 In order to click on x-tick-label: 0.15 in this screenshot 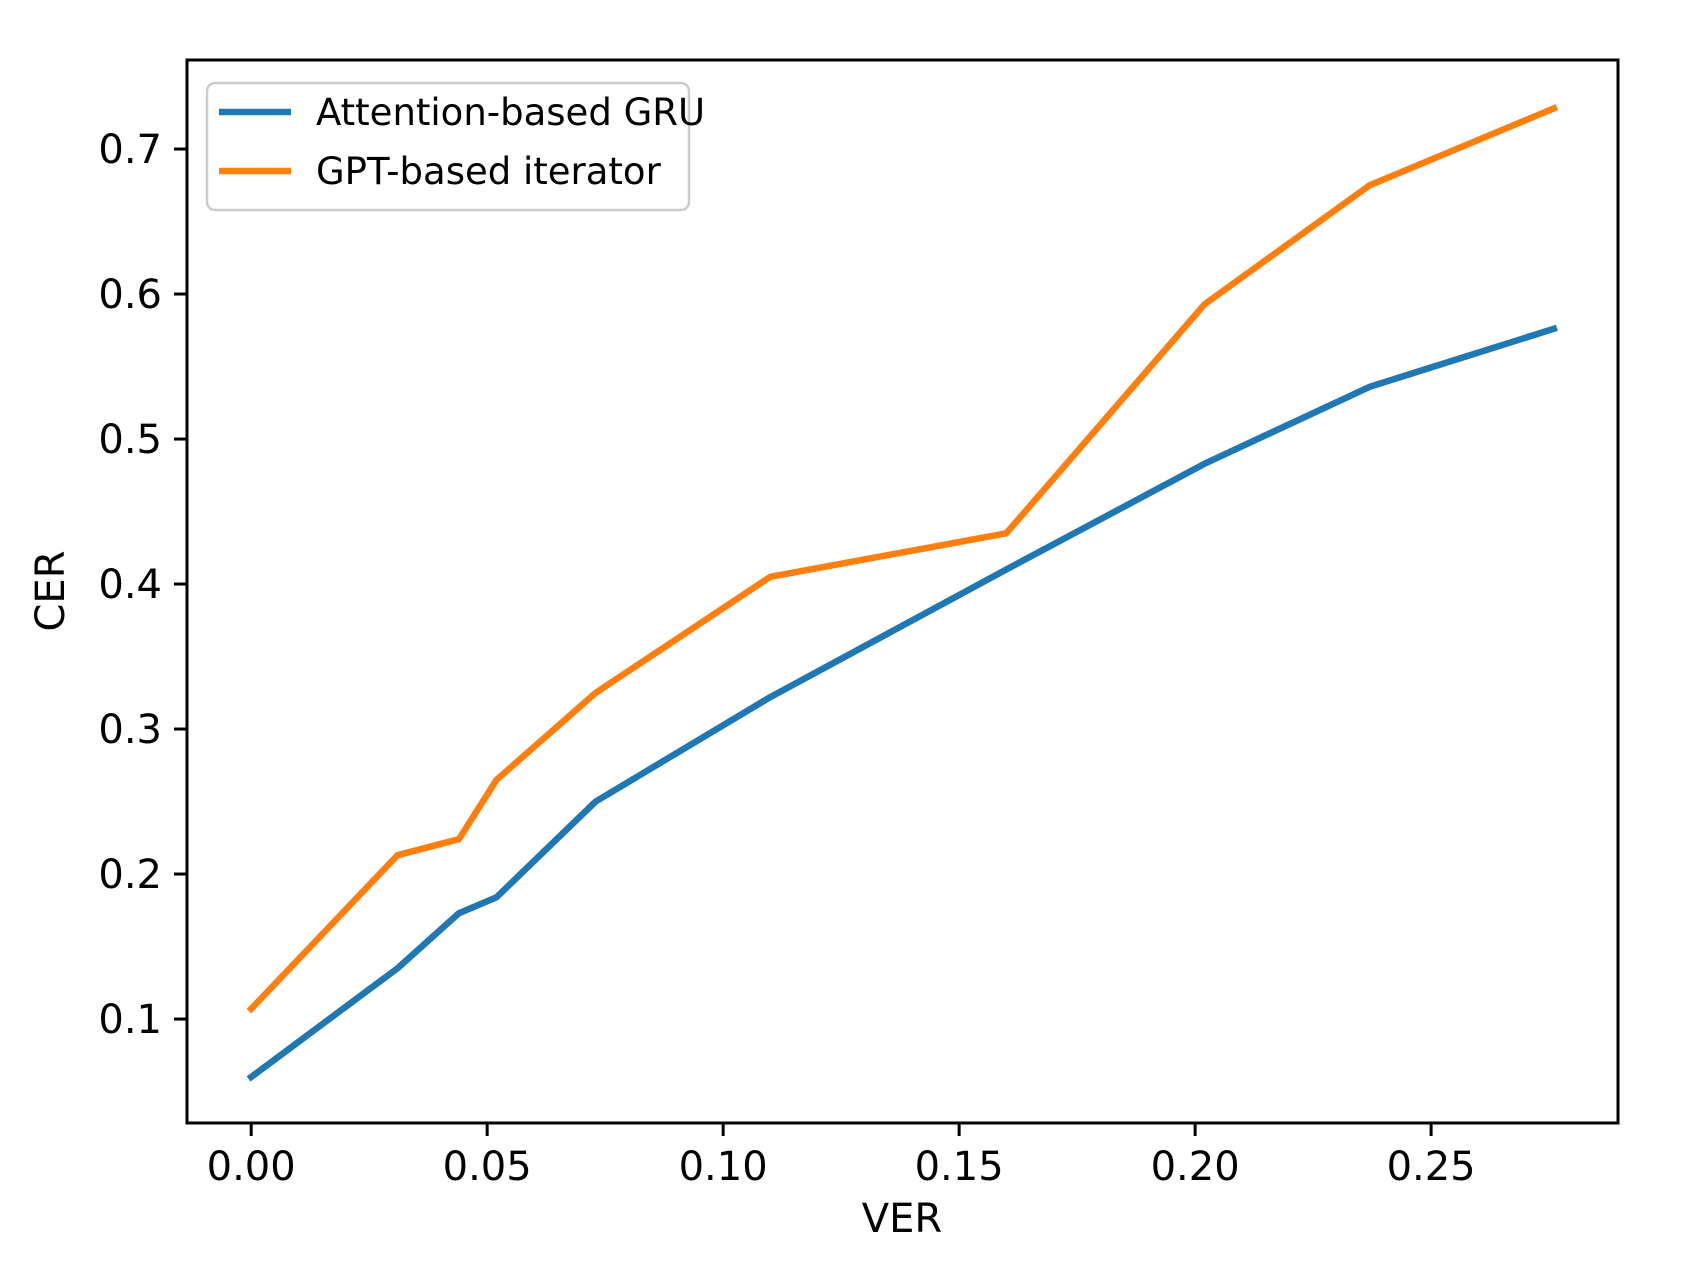, I will do `click(959, 1167)`.